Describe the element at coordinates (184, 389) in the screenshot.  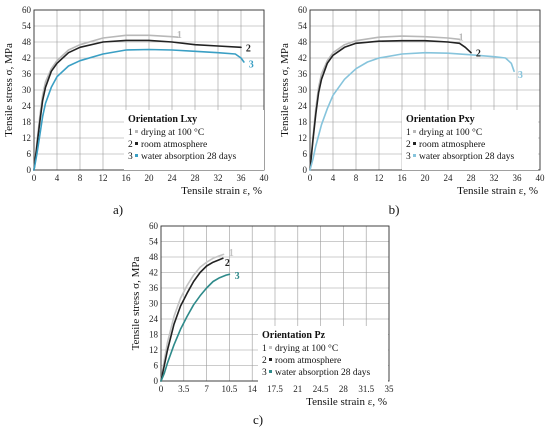
I see `x-tick-label: 3.5` at that location.